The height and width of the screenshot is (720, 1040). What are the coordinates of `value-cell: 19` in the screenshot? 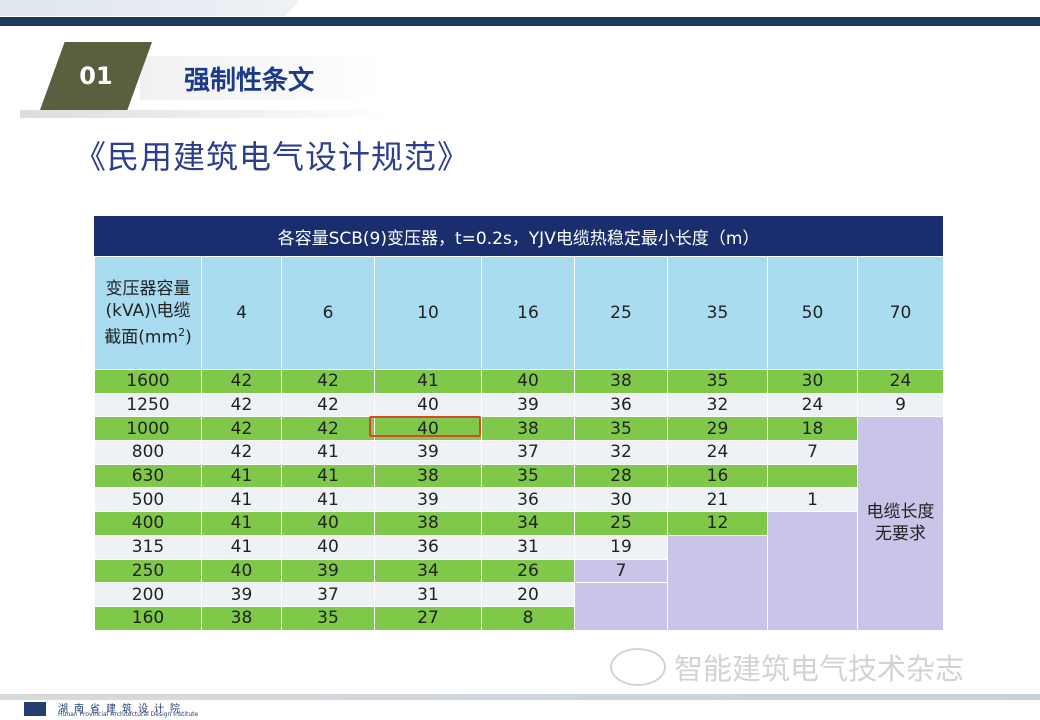 It's located at (621, 547).